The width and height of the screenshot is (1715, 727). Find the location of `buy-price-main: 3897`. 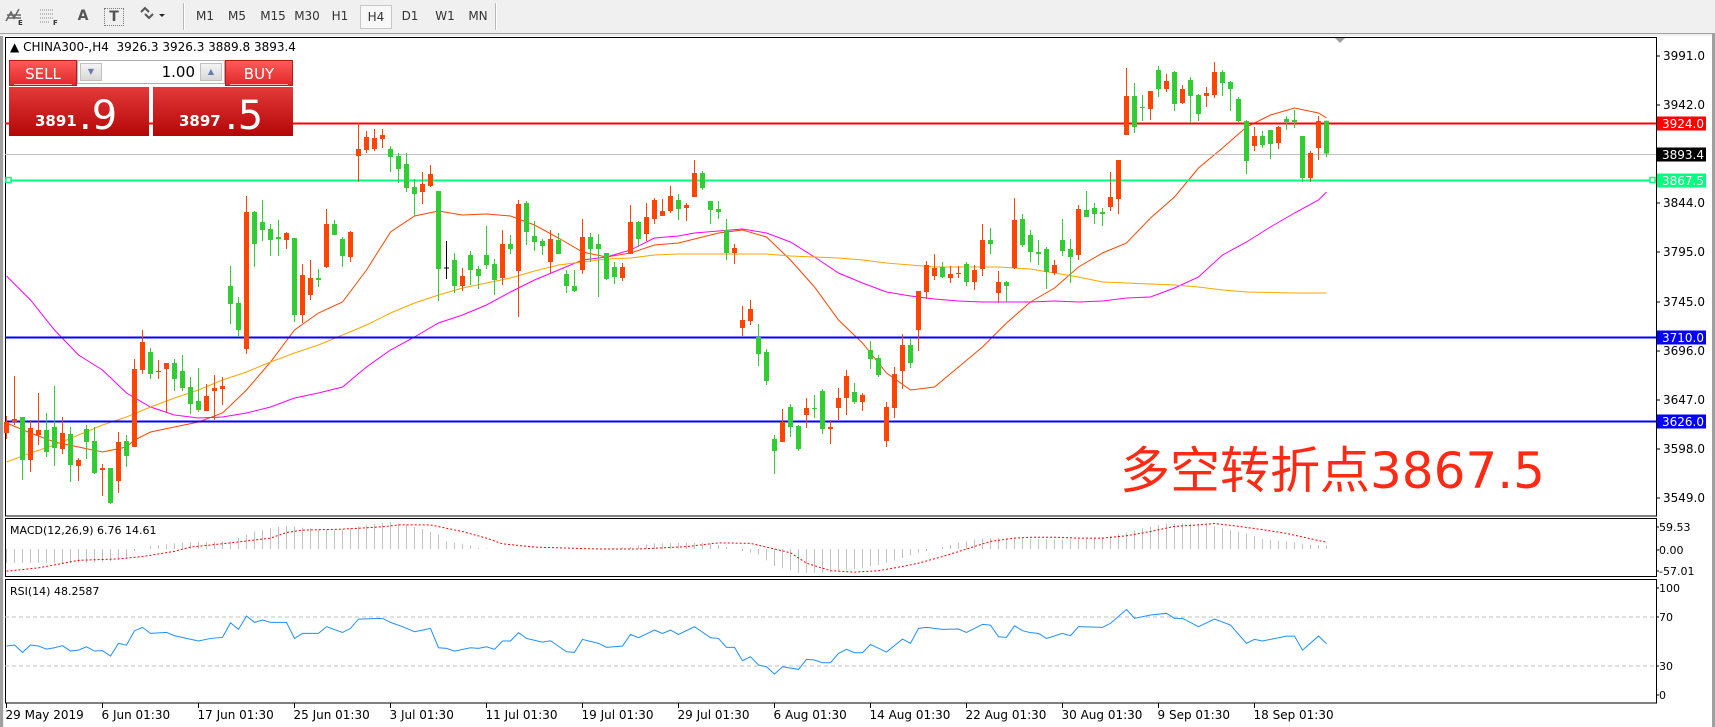

buy-price-main: 3897 is located at coordinates (200, 121).